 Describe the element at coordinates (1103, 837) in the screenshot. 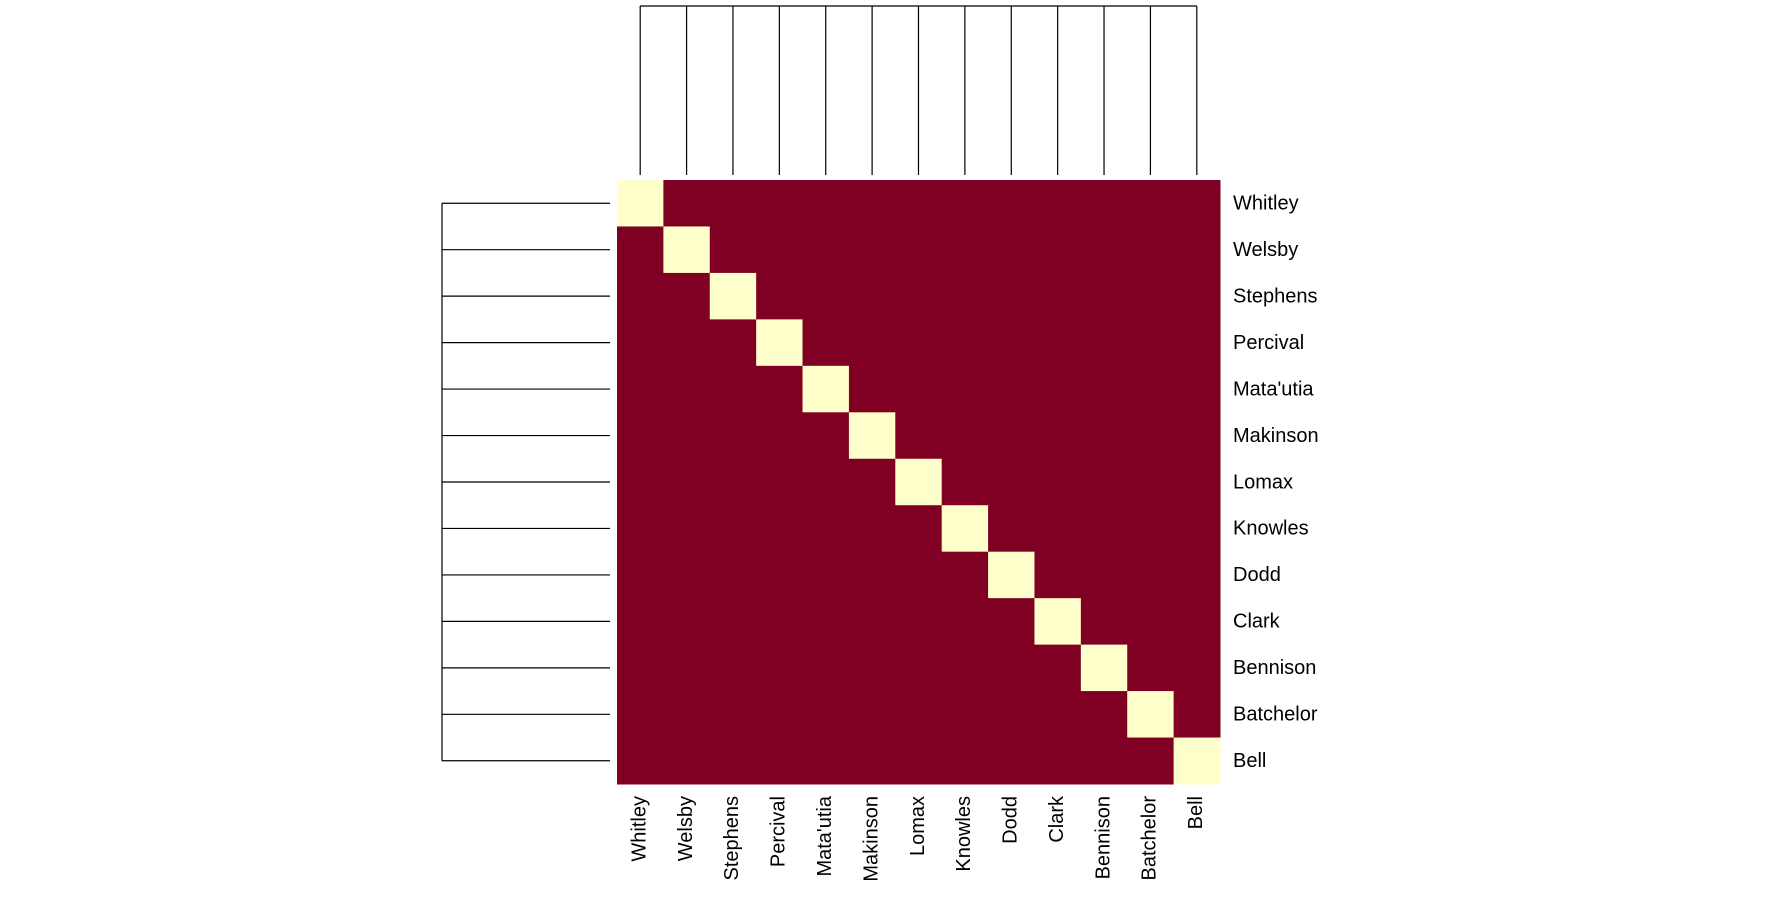

I see `column-label: Bennison` at that location.